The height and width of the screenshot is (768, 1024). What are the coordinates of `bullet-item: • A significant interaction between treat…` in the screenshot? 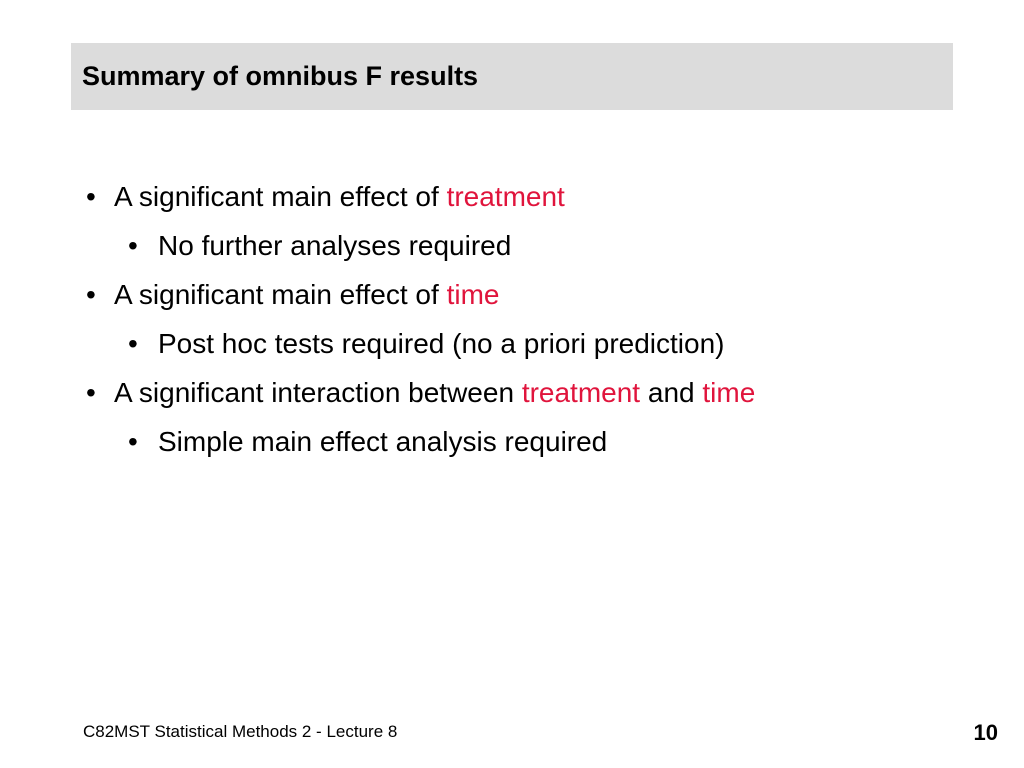 It's located at (524, 392).